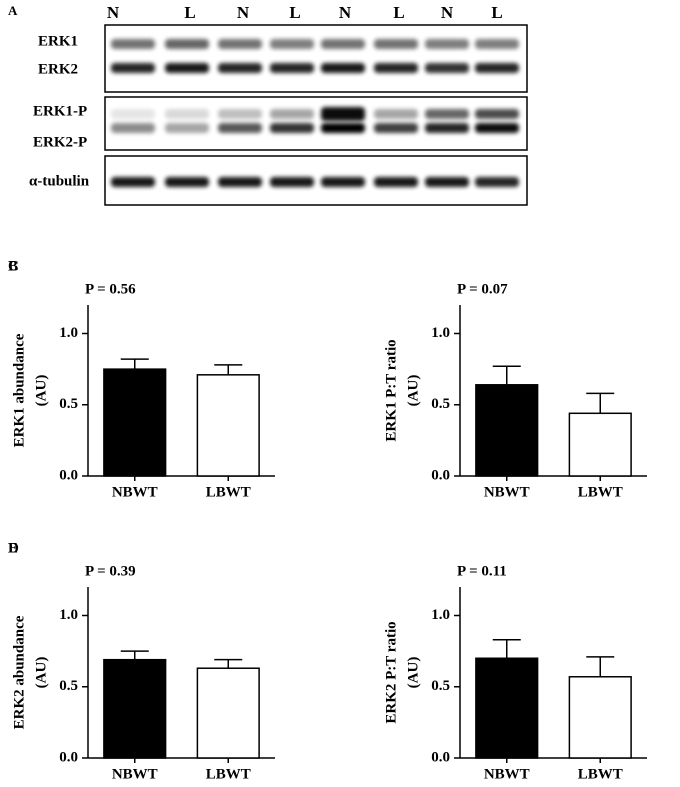 Image resolution: width=680 pixels, height=787 pixels. Describe the element at coordinates (110, 571) in the screenshot. I see `chart-title: P = 0.39` at that location.